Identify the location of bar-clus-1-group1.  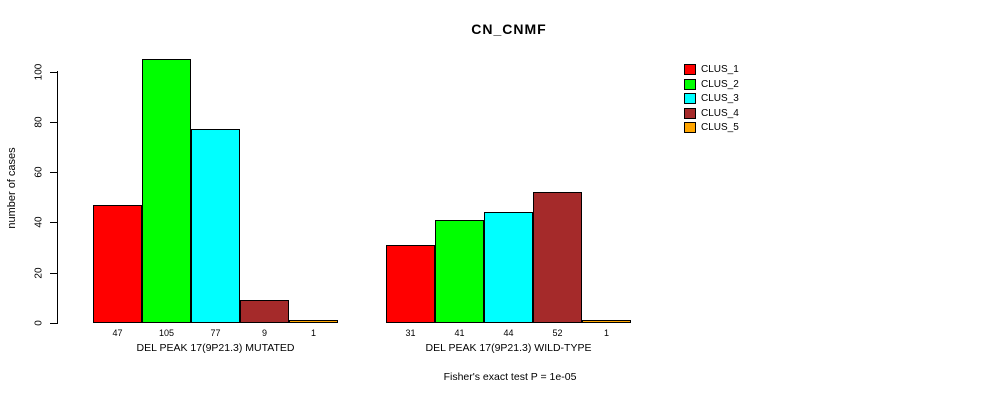
(117, 263).